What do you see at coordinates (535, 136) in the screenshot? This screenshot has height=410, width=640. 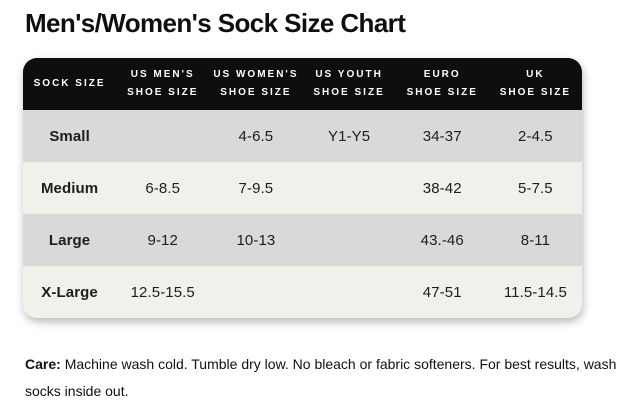 I see `table-cell: 2-4.5` at bounding box center [535, 136].